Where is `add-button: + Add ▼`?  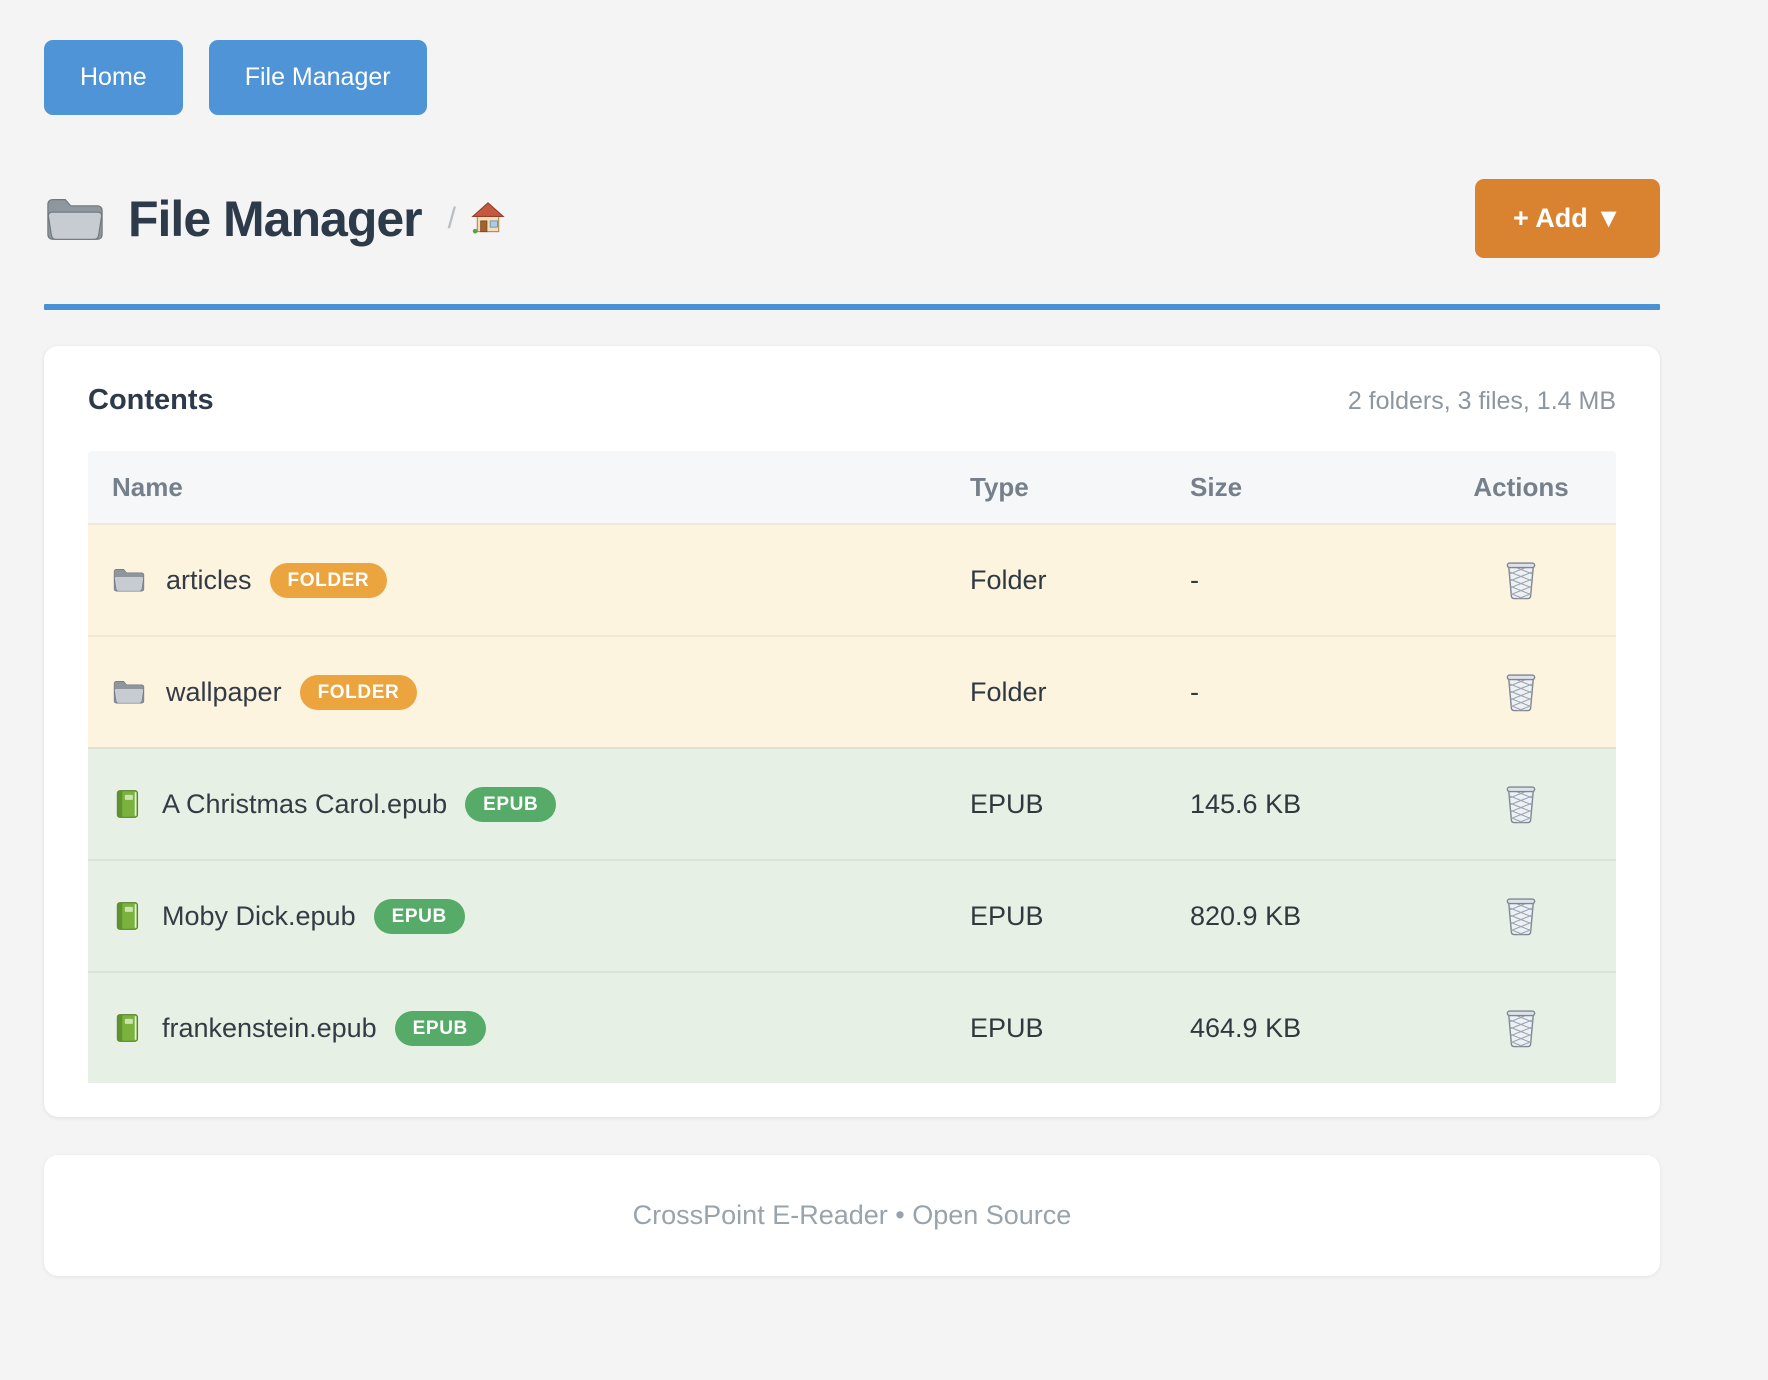
add-button: + Add ▼ is located at coordinates (1567, 218).